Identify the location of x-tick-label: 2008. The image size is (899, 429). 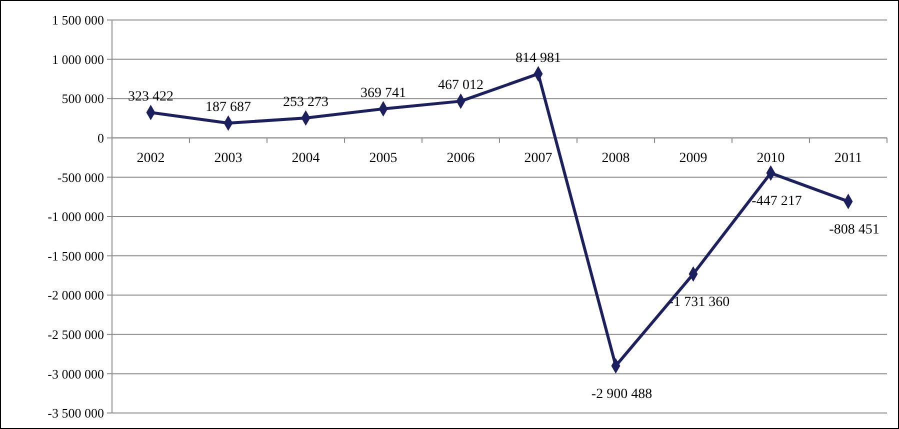
(616, 158).